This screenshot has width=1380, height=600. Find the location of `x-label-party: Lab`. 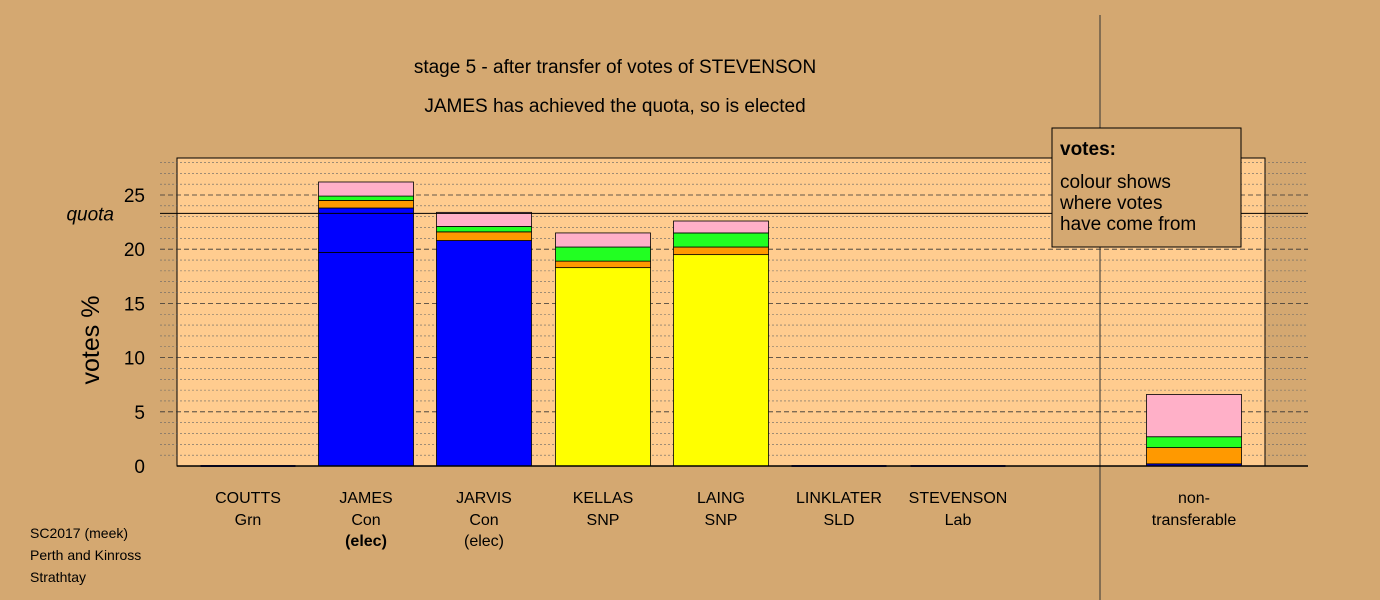

x-label-party: Lab is located at coordinates (958, 520).